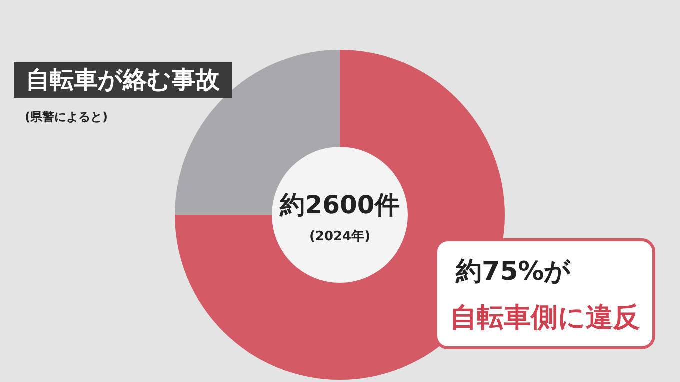  What do you see at coordinates (123, 80) in the screenshot?
I see `text: 自転車が絡む事故` at bounding box center [123, 80].